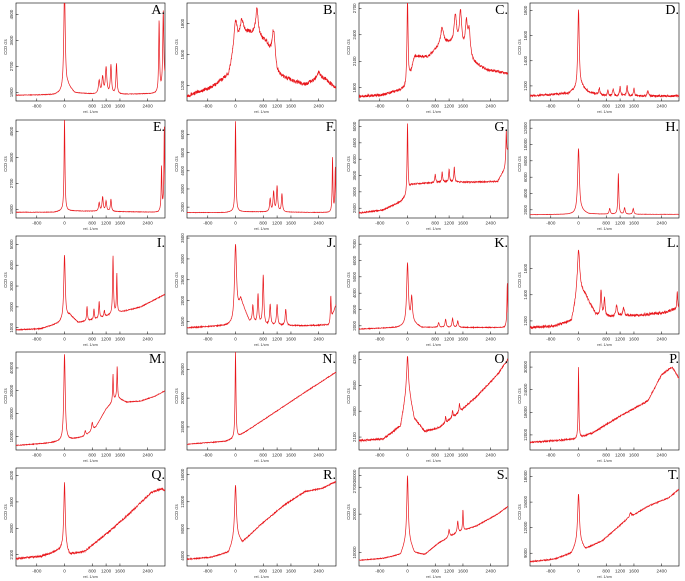 Image resolution: width=685 pixels, height=581 pixels. Describe the element at coordinates (354, 8) in the screenshot. I see `y-tick-label: 2700` at that location.